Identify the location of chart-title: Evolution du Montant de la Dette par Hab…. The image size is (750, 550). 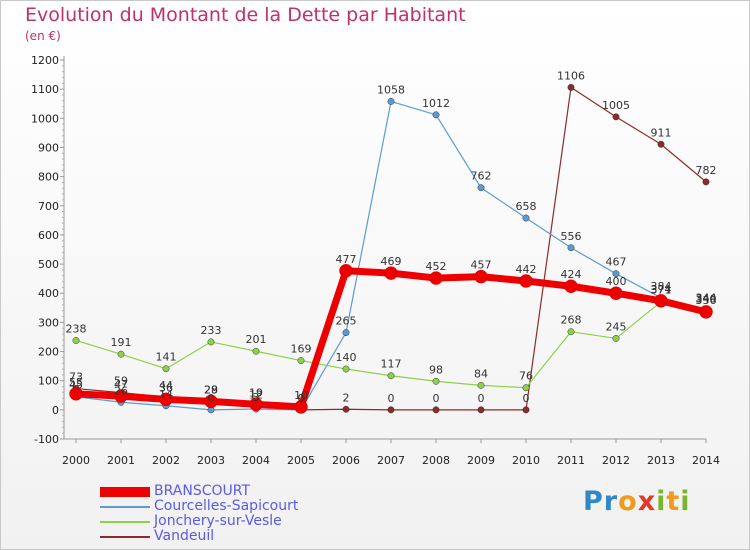
(245, 15).